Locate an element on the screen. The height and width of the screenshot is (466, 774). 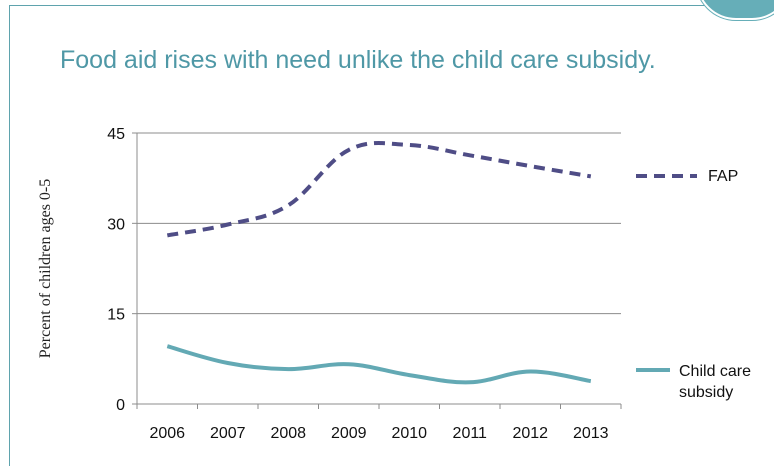
x-tick-label: 2008 is located at coordinates (288, 433).